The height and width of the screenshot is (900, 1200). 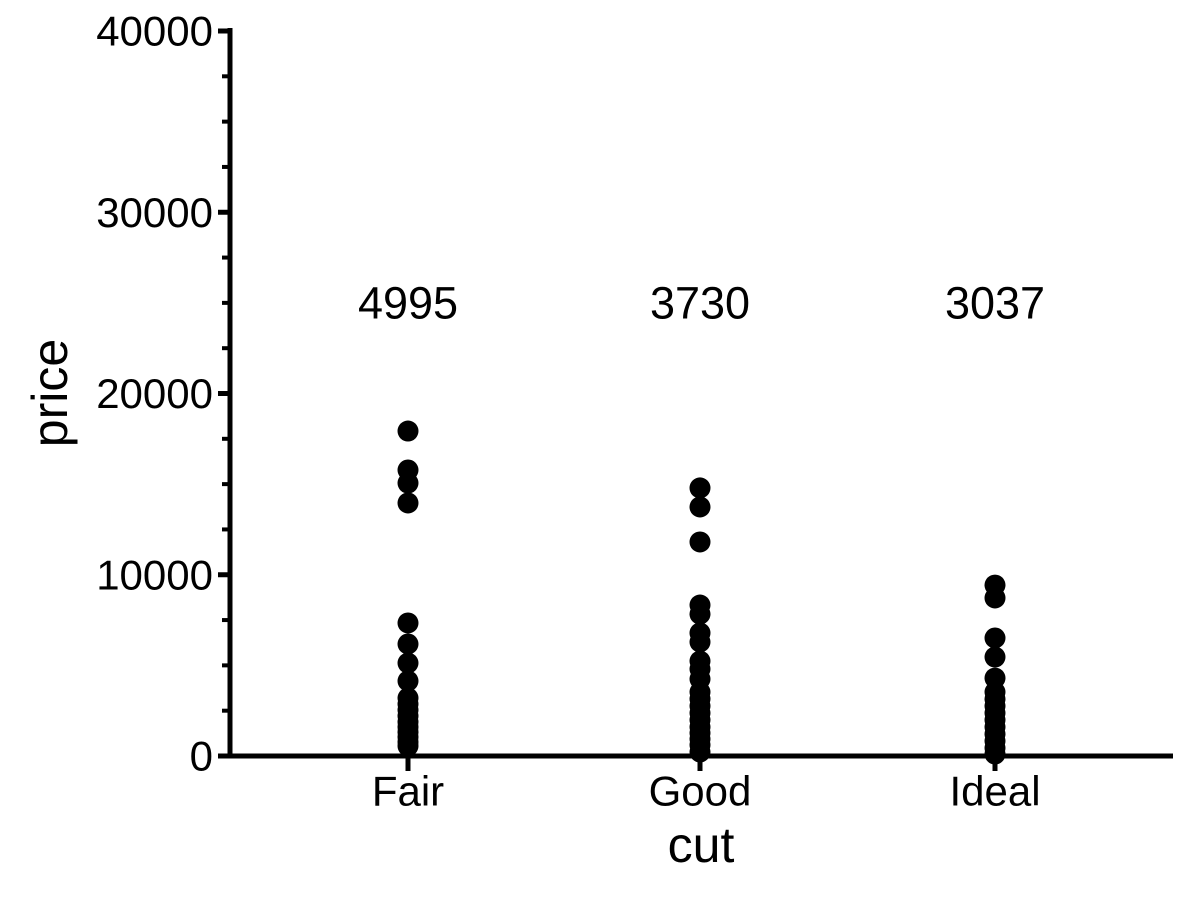 What do you see at coordinates (50, 393) in the screenshot?
I see `y-axis-title: price` at bounding box center [50, 393].